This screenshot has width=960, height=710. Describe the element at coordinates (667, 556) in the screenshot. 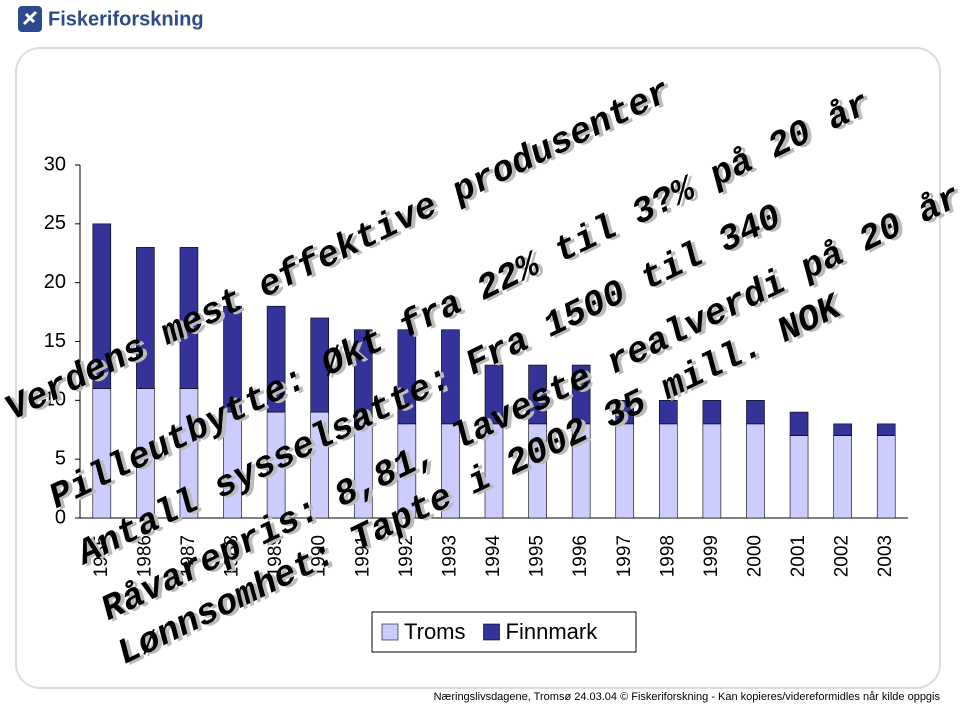

I see `x-tick-label: 1998` at that location.